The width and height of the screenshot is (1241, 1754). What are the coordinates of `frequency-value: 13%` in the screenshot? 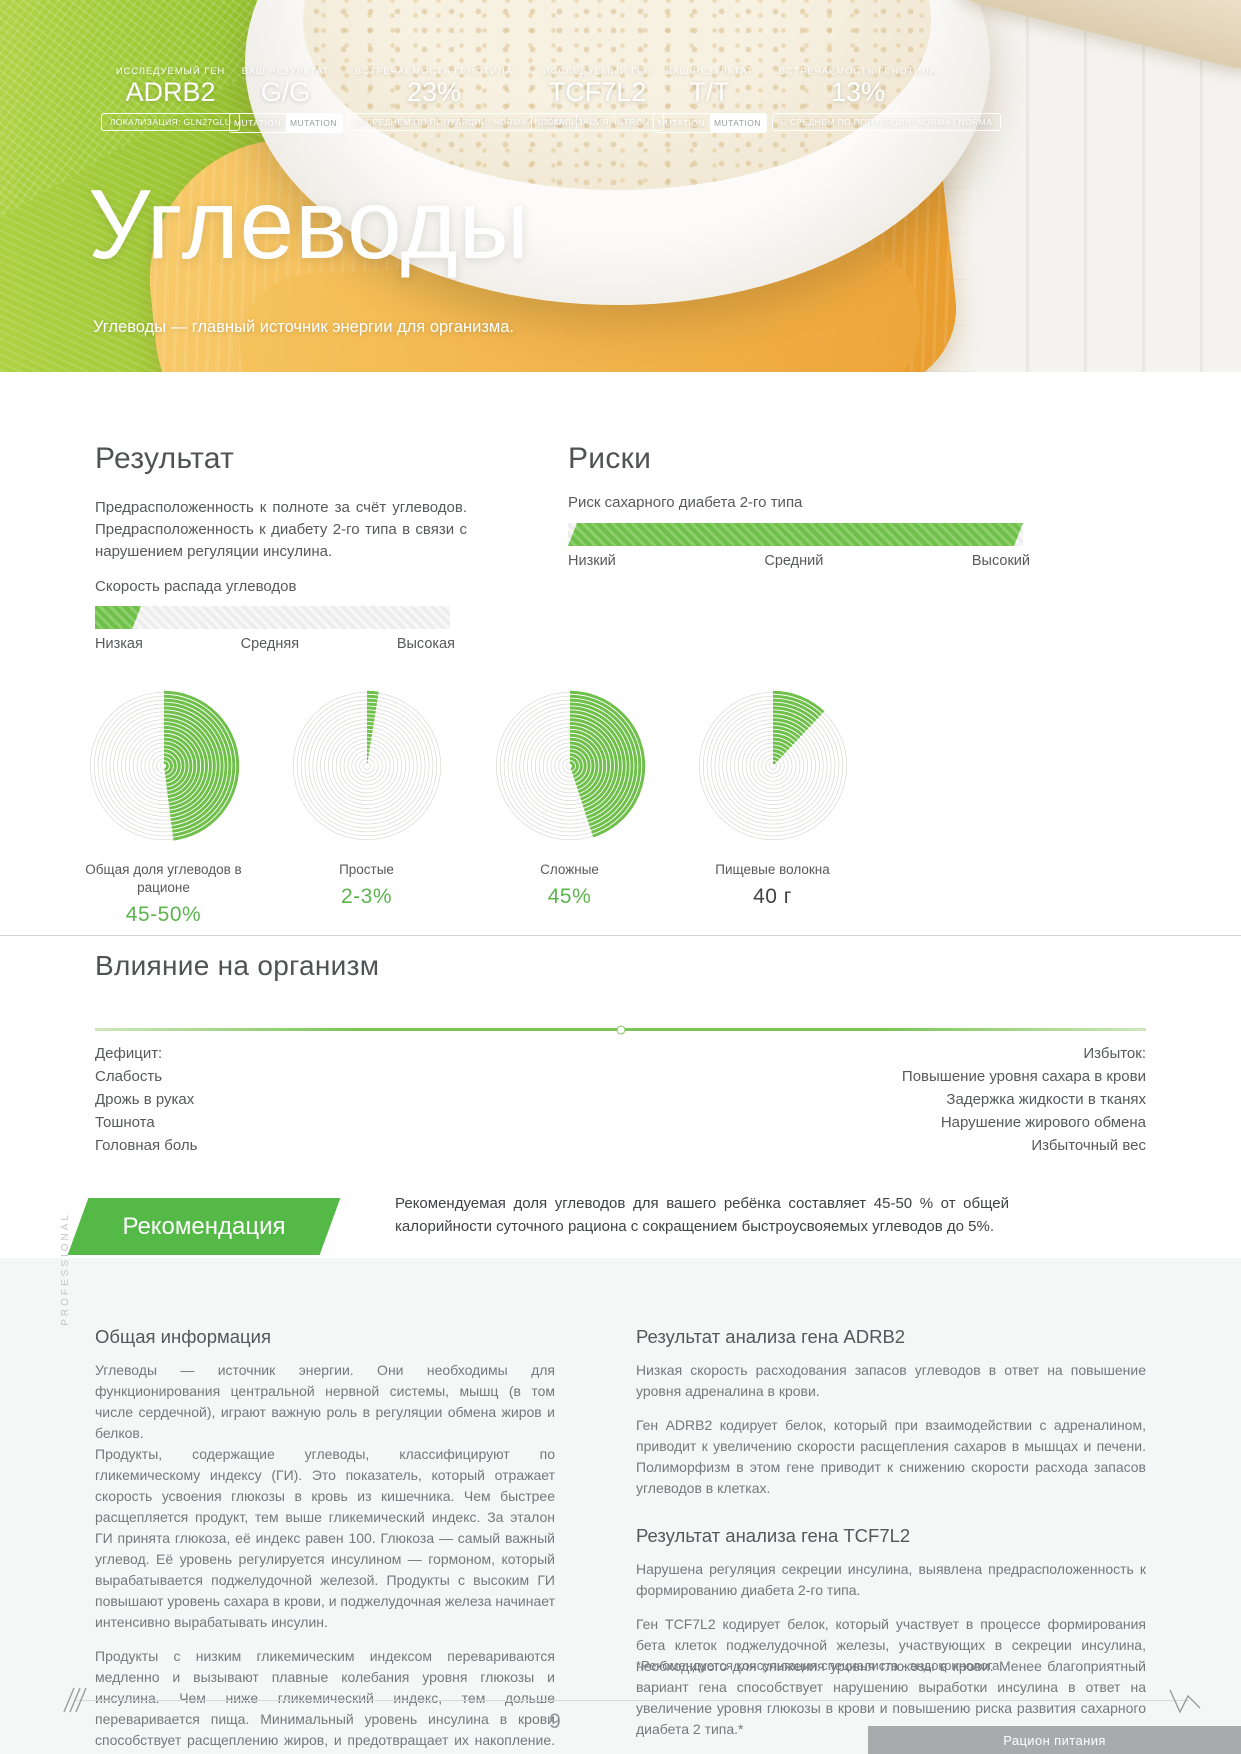 It's located at (858, 92).